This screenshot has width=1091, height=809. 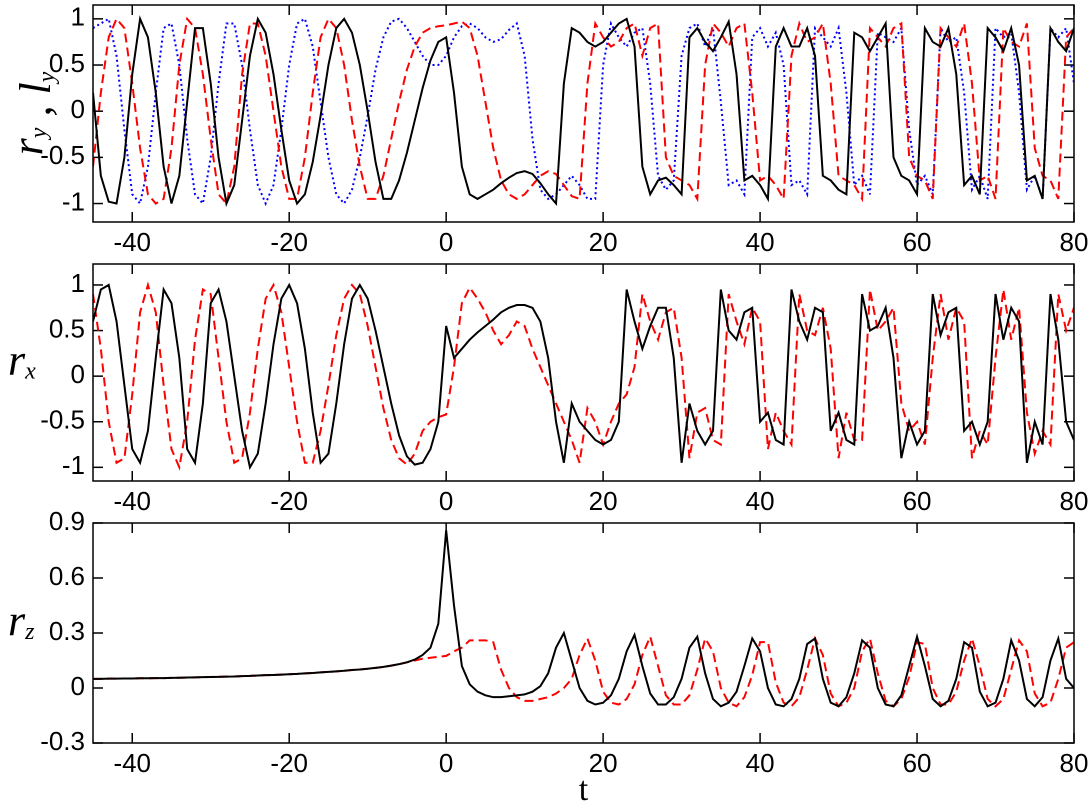 What do you see at coordinates (30, 371) in the screenshot?
I see `y-label-sub: x` at bounding box center [30, 371].